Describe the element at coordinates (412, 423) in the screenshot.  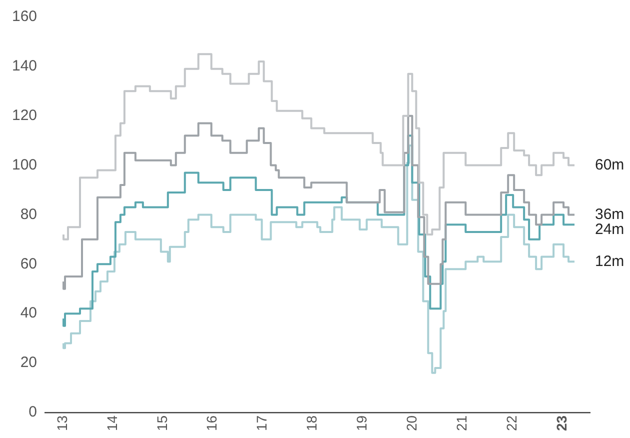
I see `x-tick-label: 20` at that location.